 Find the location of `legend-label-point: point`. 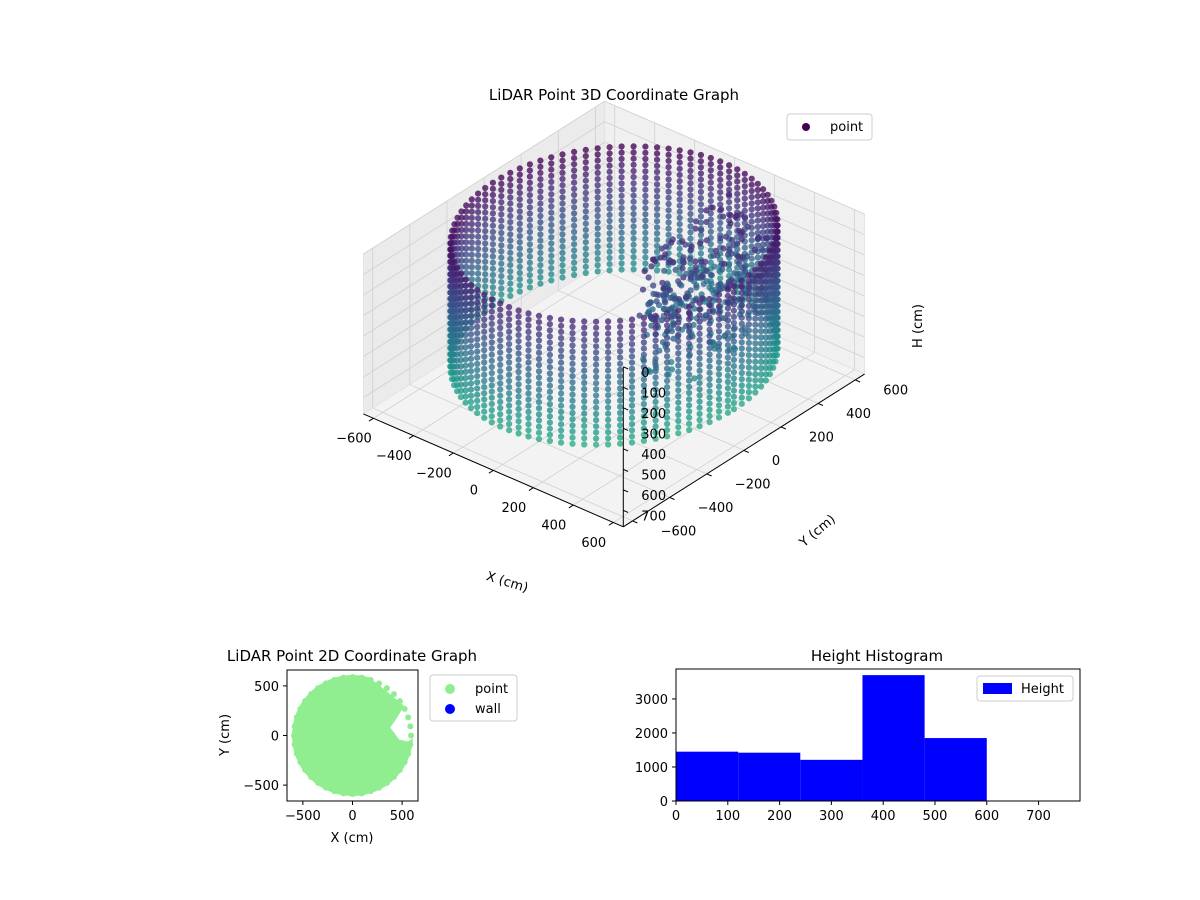

legend-label-point: point is located at coordinates (846, 127).